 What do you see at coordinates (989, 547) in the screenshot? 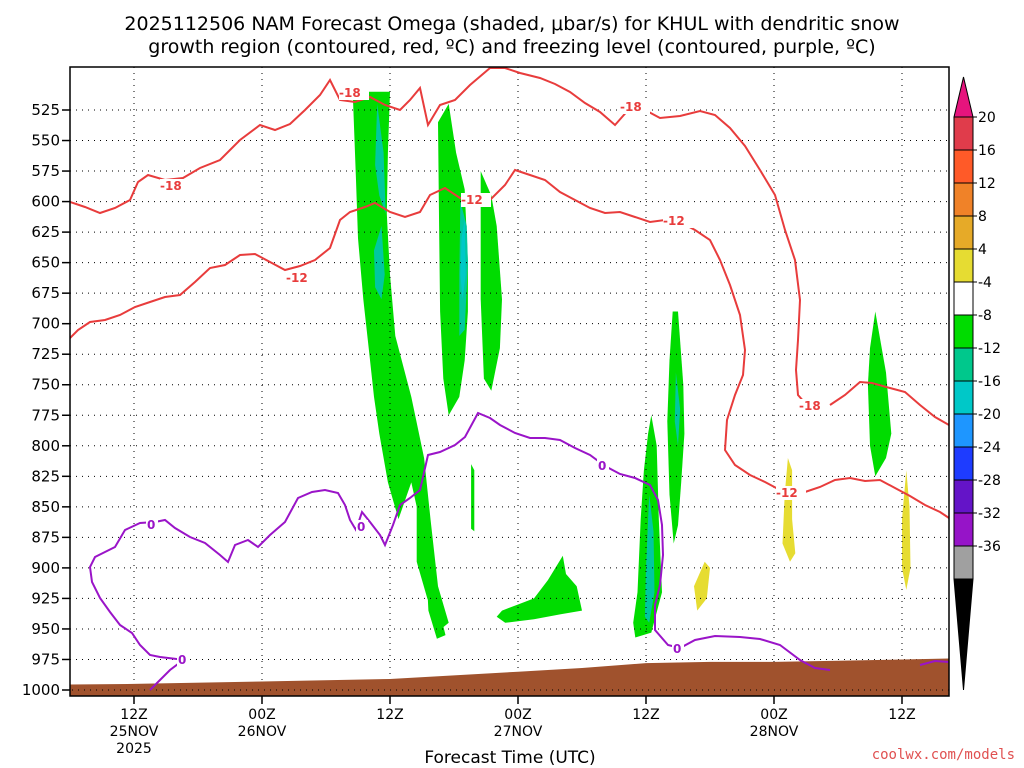
I see `colorbar-label-13: -36` at bounding box center [989, 547].